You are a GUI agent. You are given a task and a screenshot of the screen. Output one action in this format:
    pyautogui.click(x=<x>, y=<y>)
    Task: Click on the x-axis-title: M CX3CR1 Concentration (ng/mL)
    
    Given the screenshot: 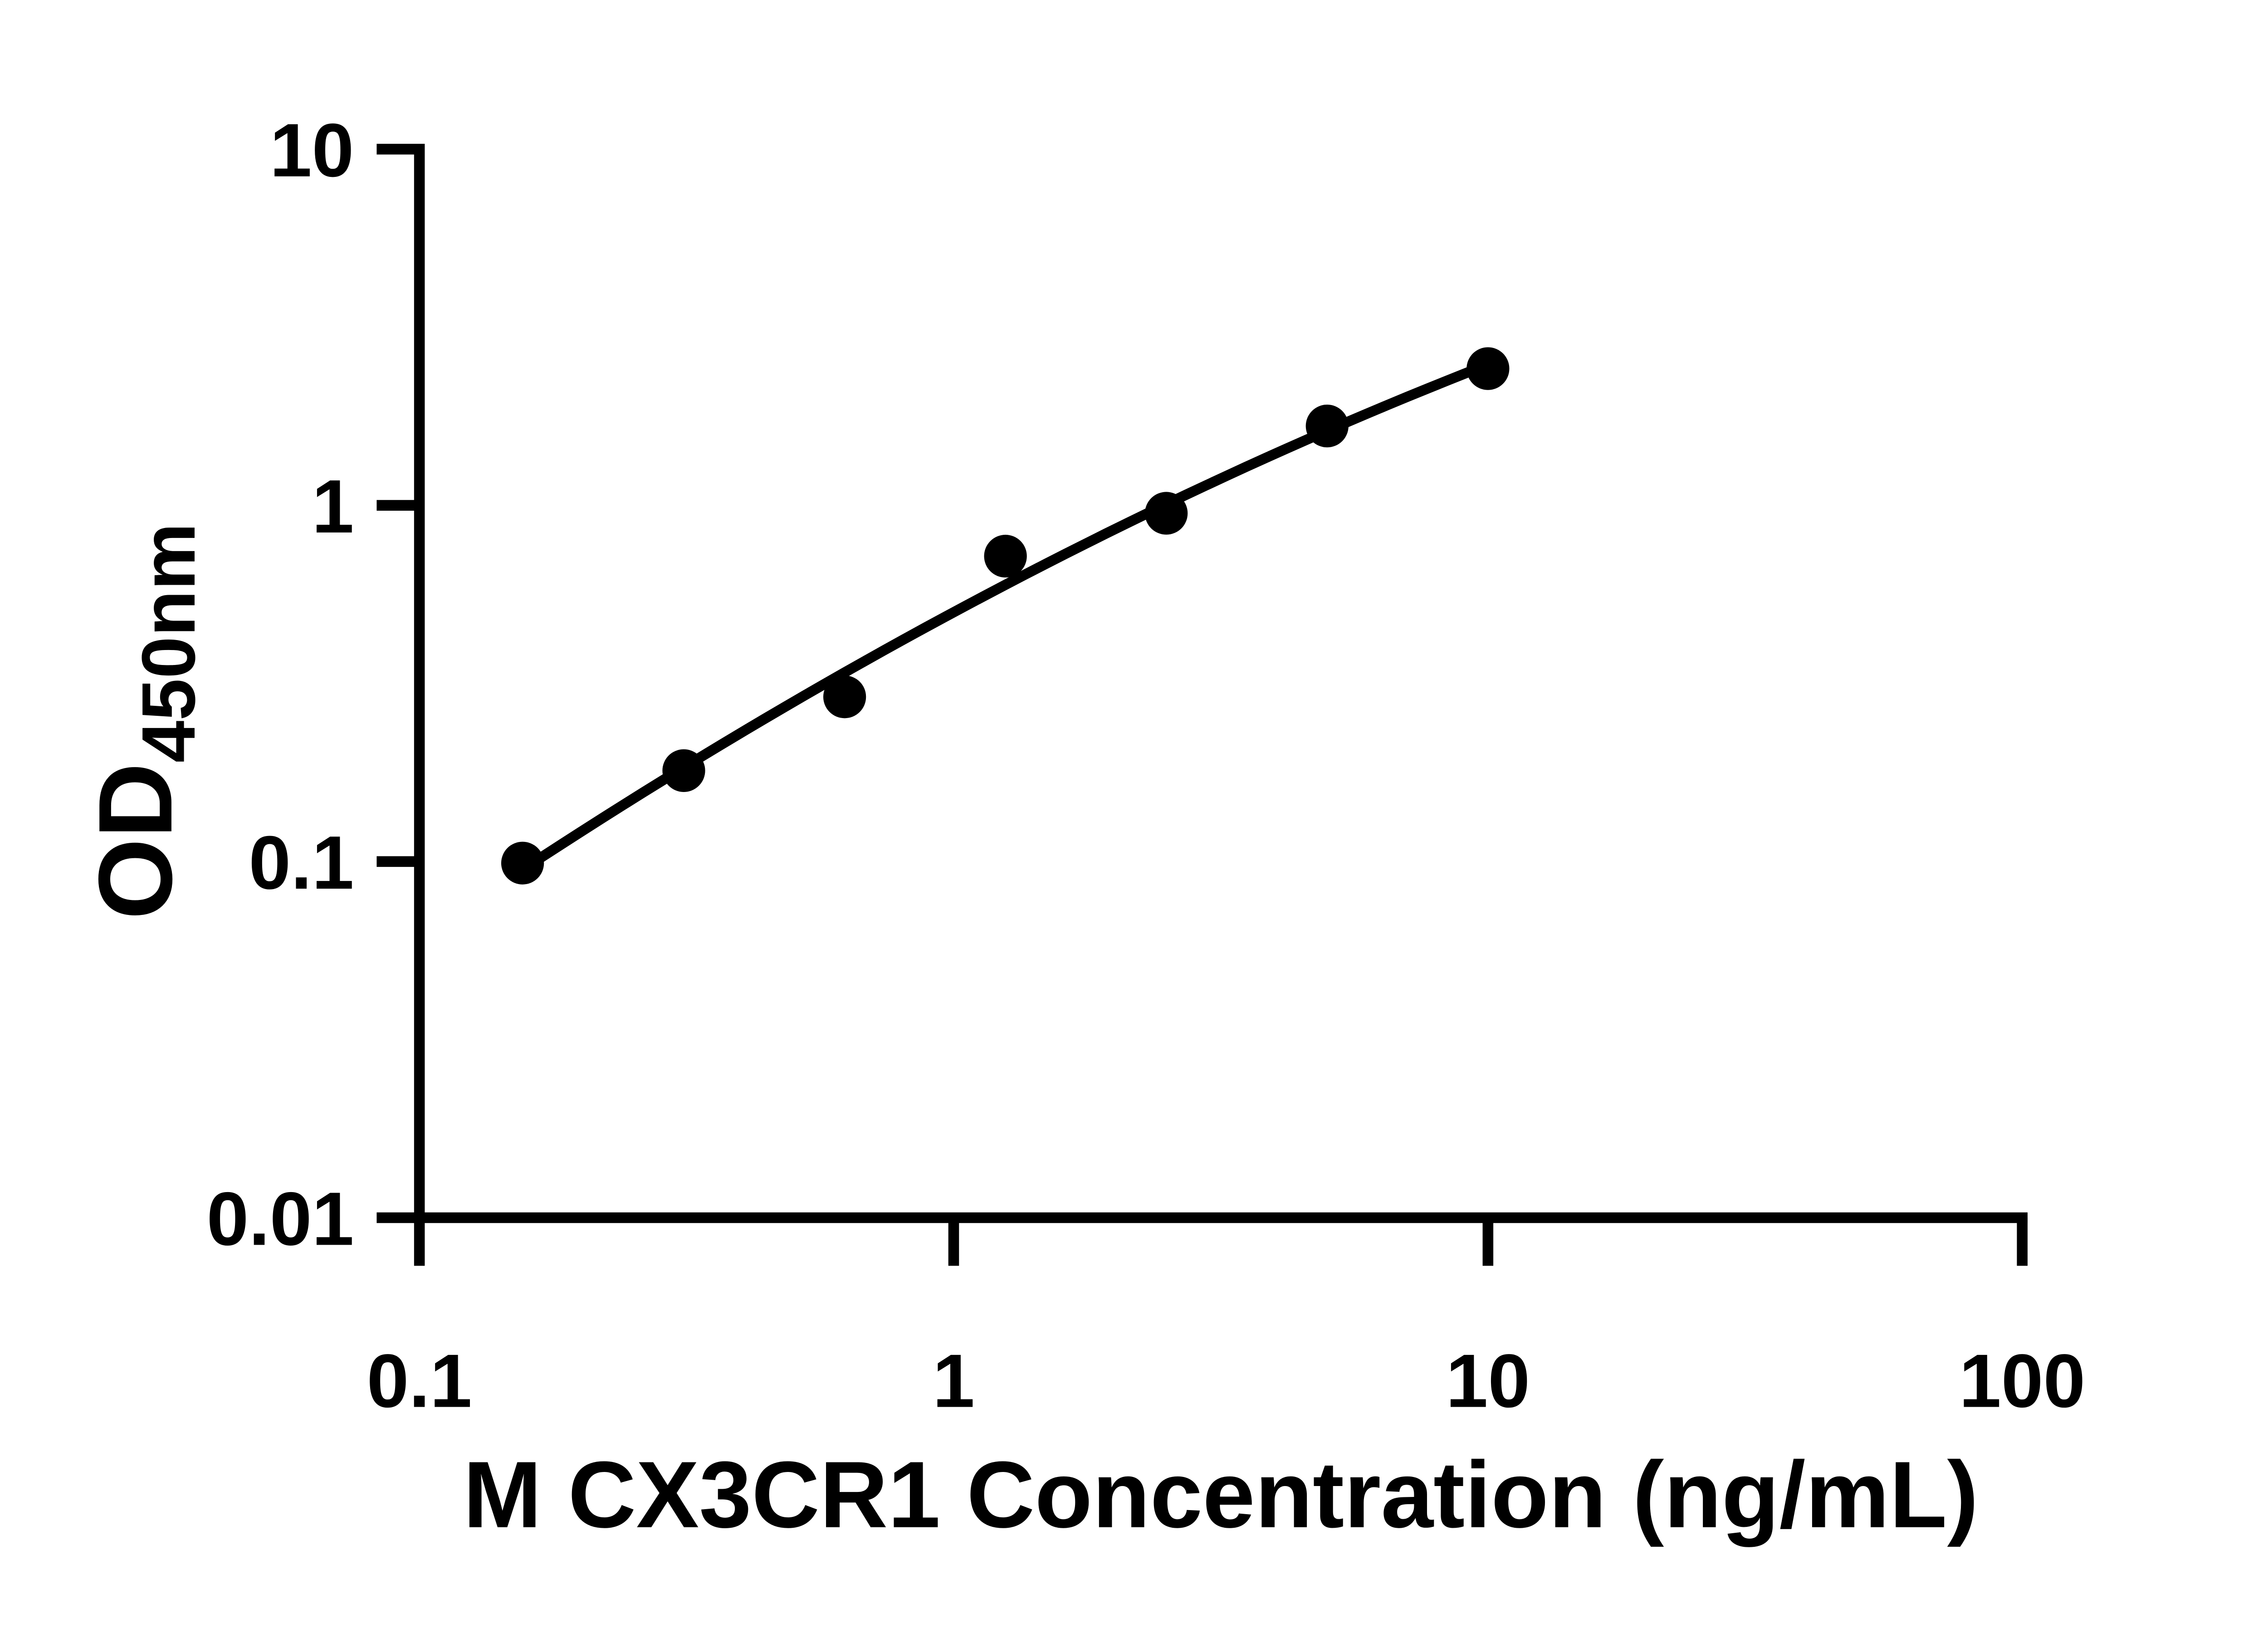 What is the action you would take?
    pyautogui.click(x=1221, y=1495)
    